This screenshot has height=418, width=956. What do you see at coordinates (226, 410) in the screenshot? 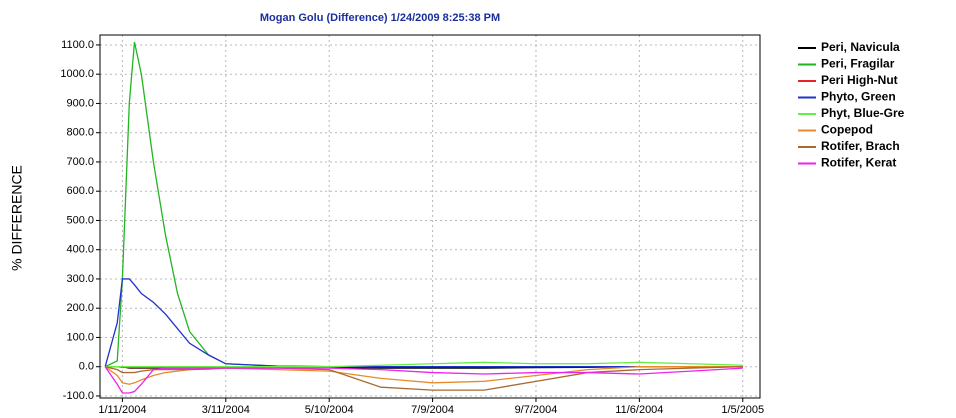
I see `x-tick-label: 3/11/2004` at bounding box center [226, 410].